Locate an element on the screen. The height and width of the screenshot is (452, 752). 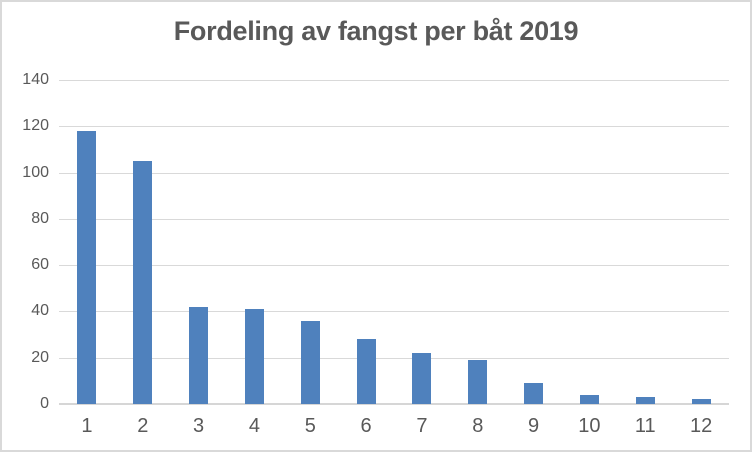
y-tick-label: 100 is located at coordinates (35, 172).